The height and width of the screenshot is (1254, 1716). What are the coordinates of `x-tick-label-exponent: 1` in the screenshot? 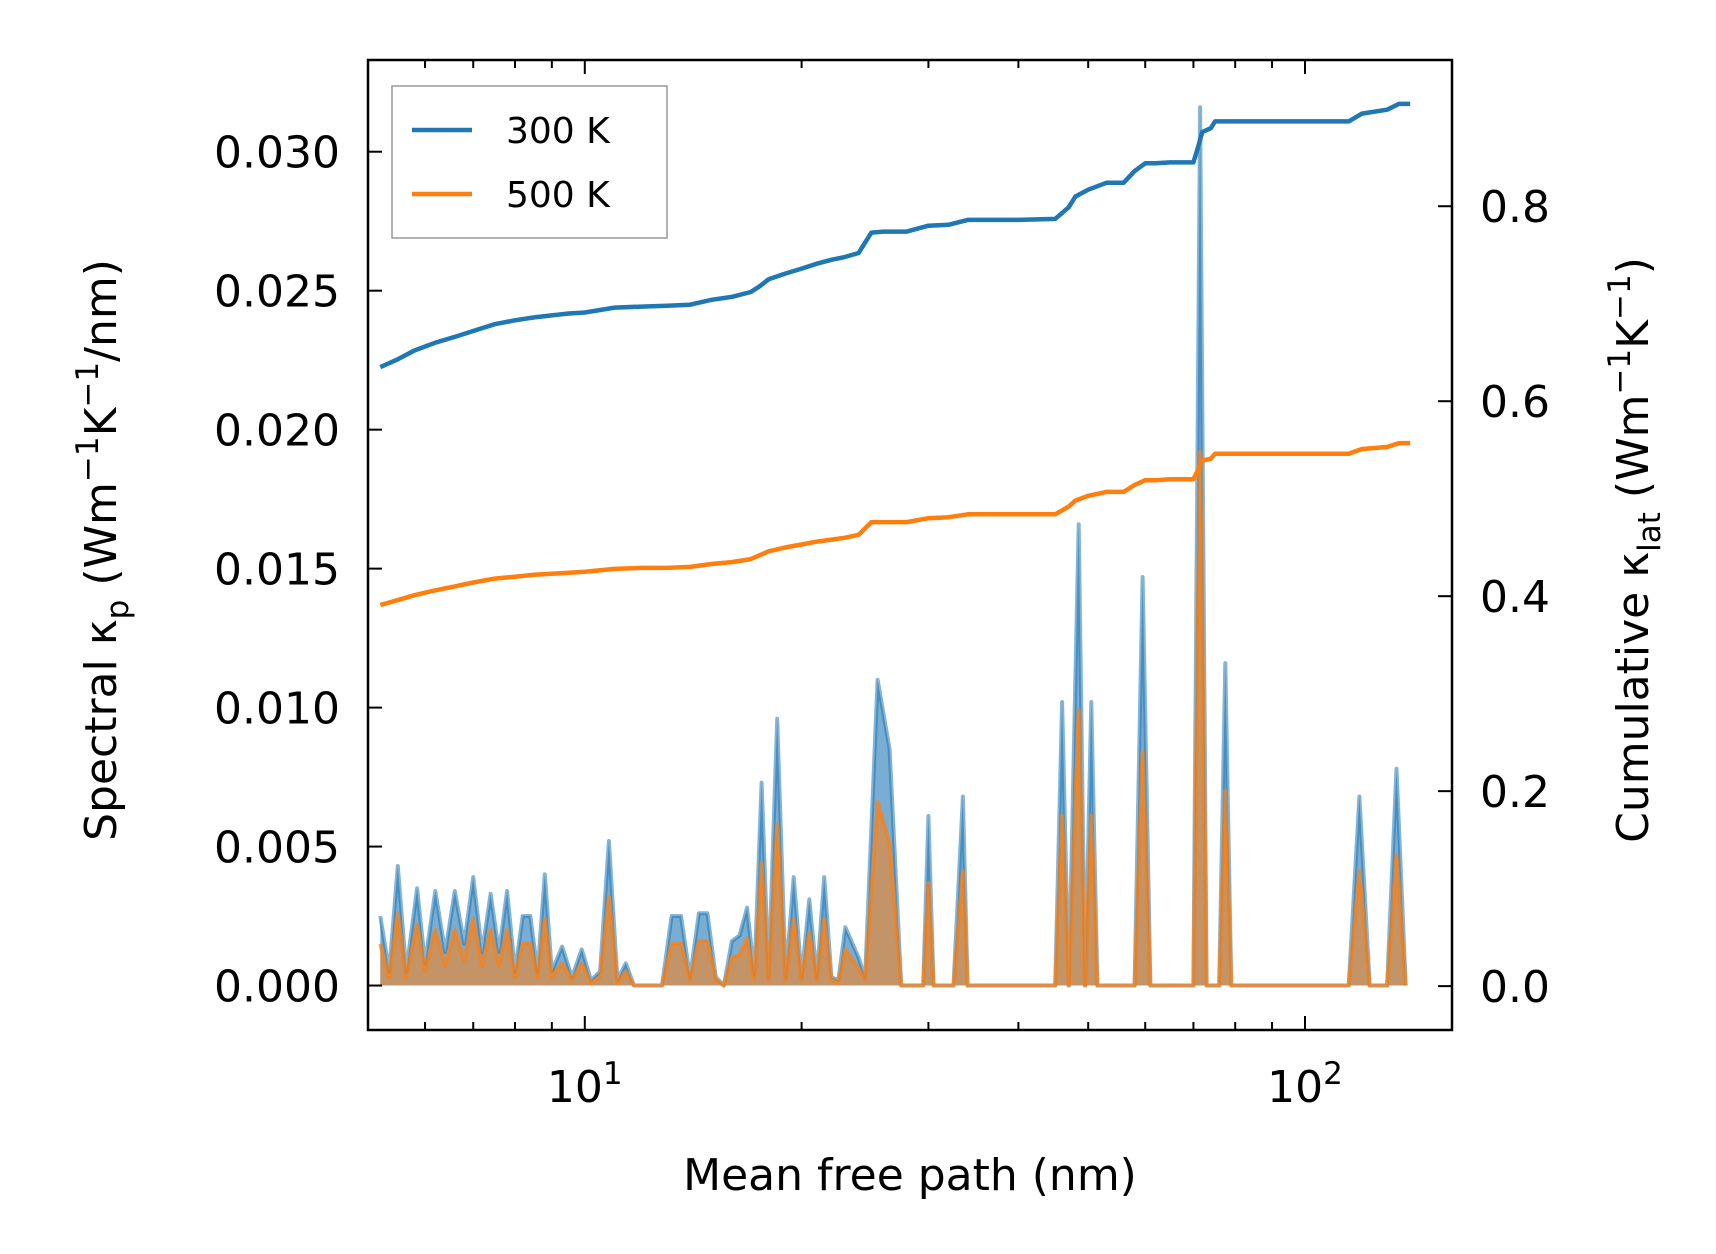 It's located at (613, 1074).